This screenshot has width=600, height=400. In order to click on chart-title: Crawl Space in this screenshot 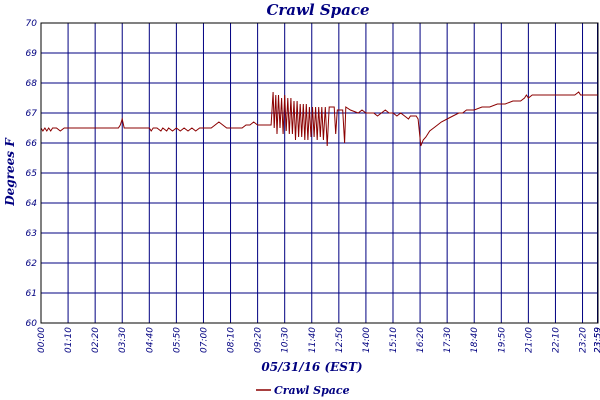, I will do `click(317, 10)`.